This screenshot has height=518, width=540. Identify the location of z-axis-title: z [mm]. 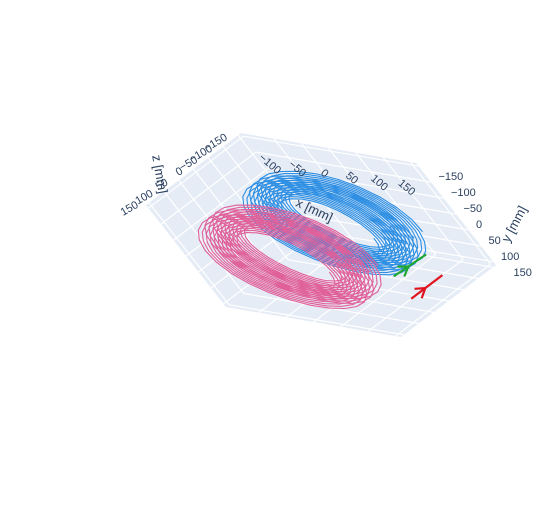
(160, 174).